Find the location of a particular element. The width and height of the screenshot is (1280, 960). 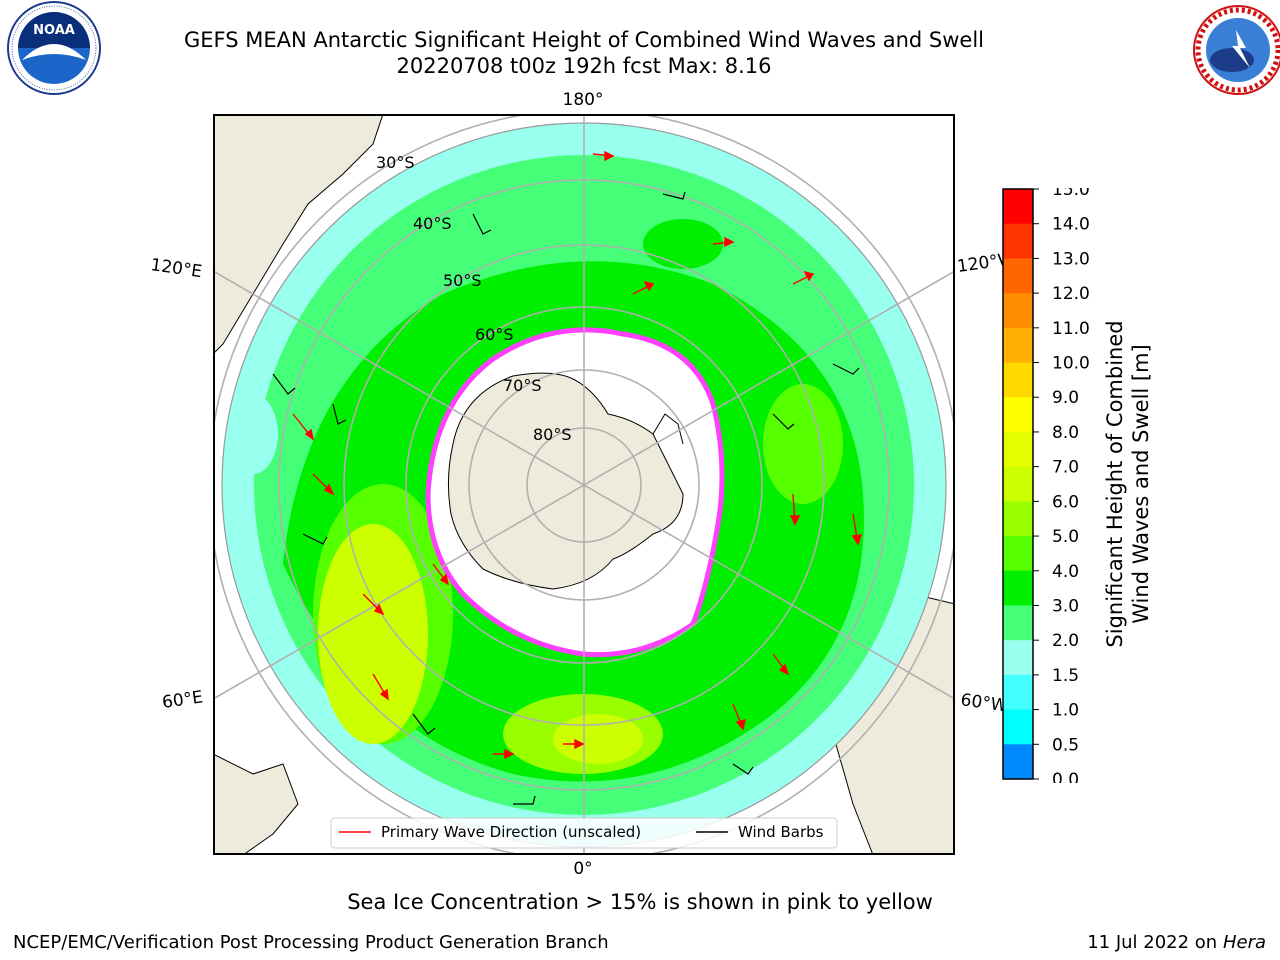

colorbar-tick-label: 11.0 is located at coordinates (1071, 329).